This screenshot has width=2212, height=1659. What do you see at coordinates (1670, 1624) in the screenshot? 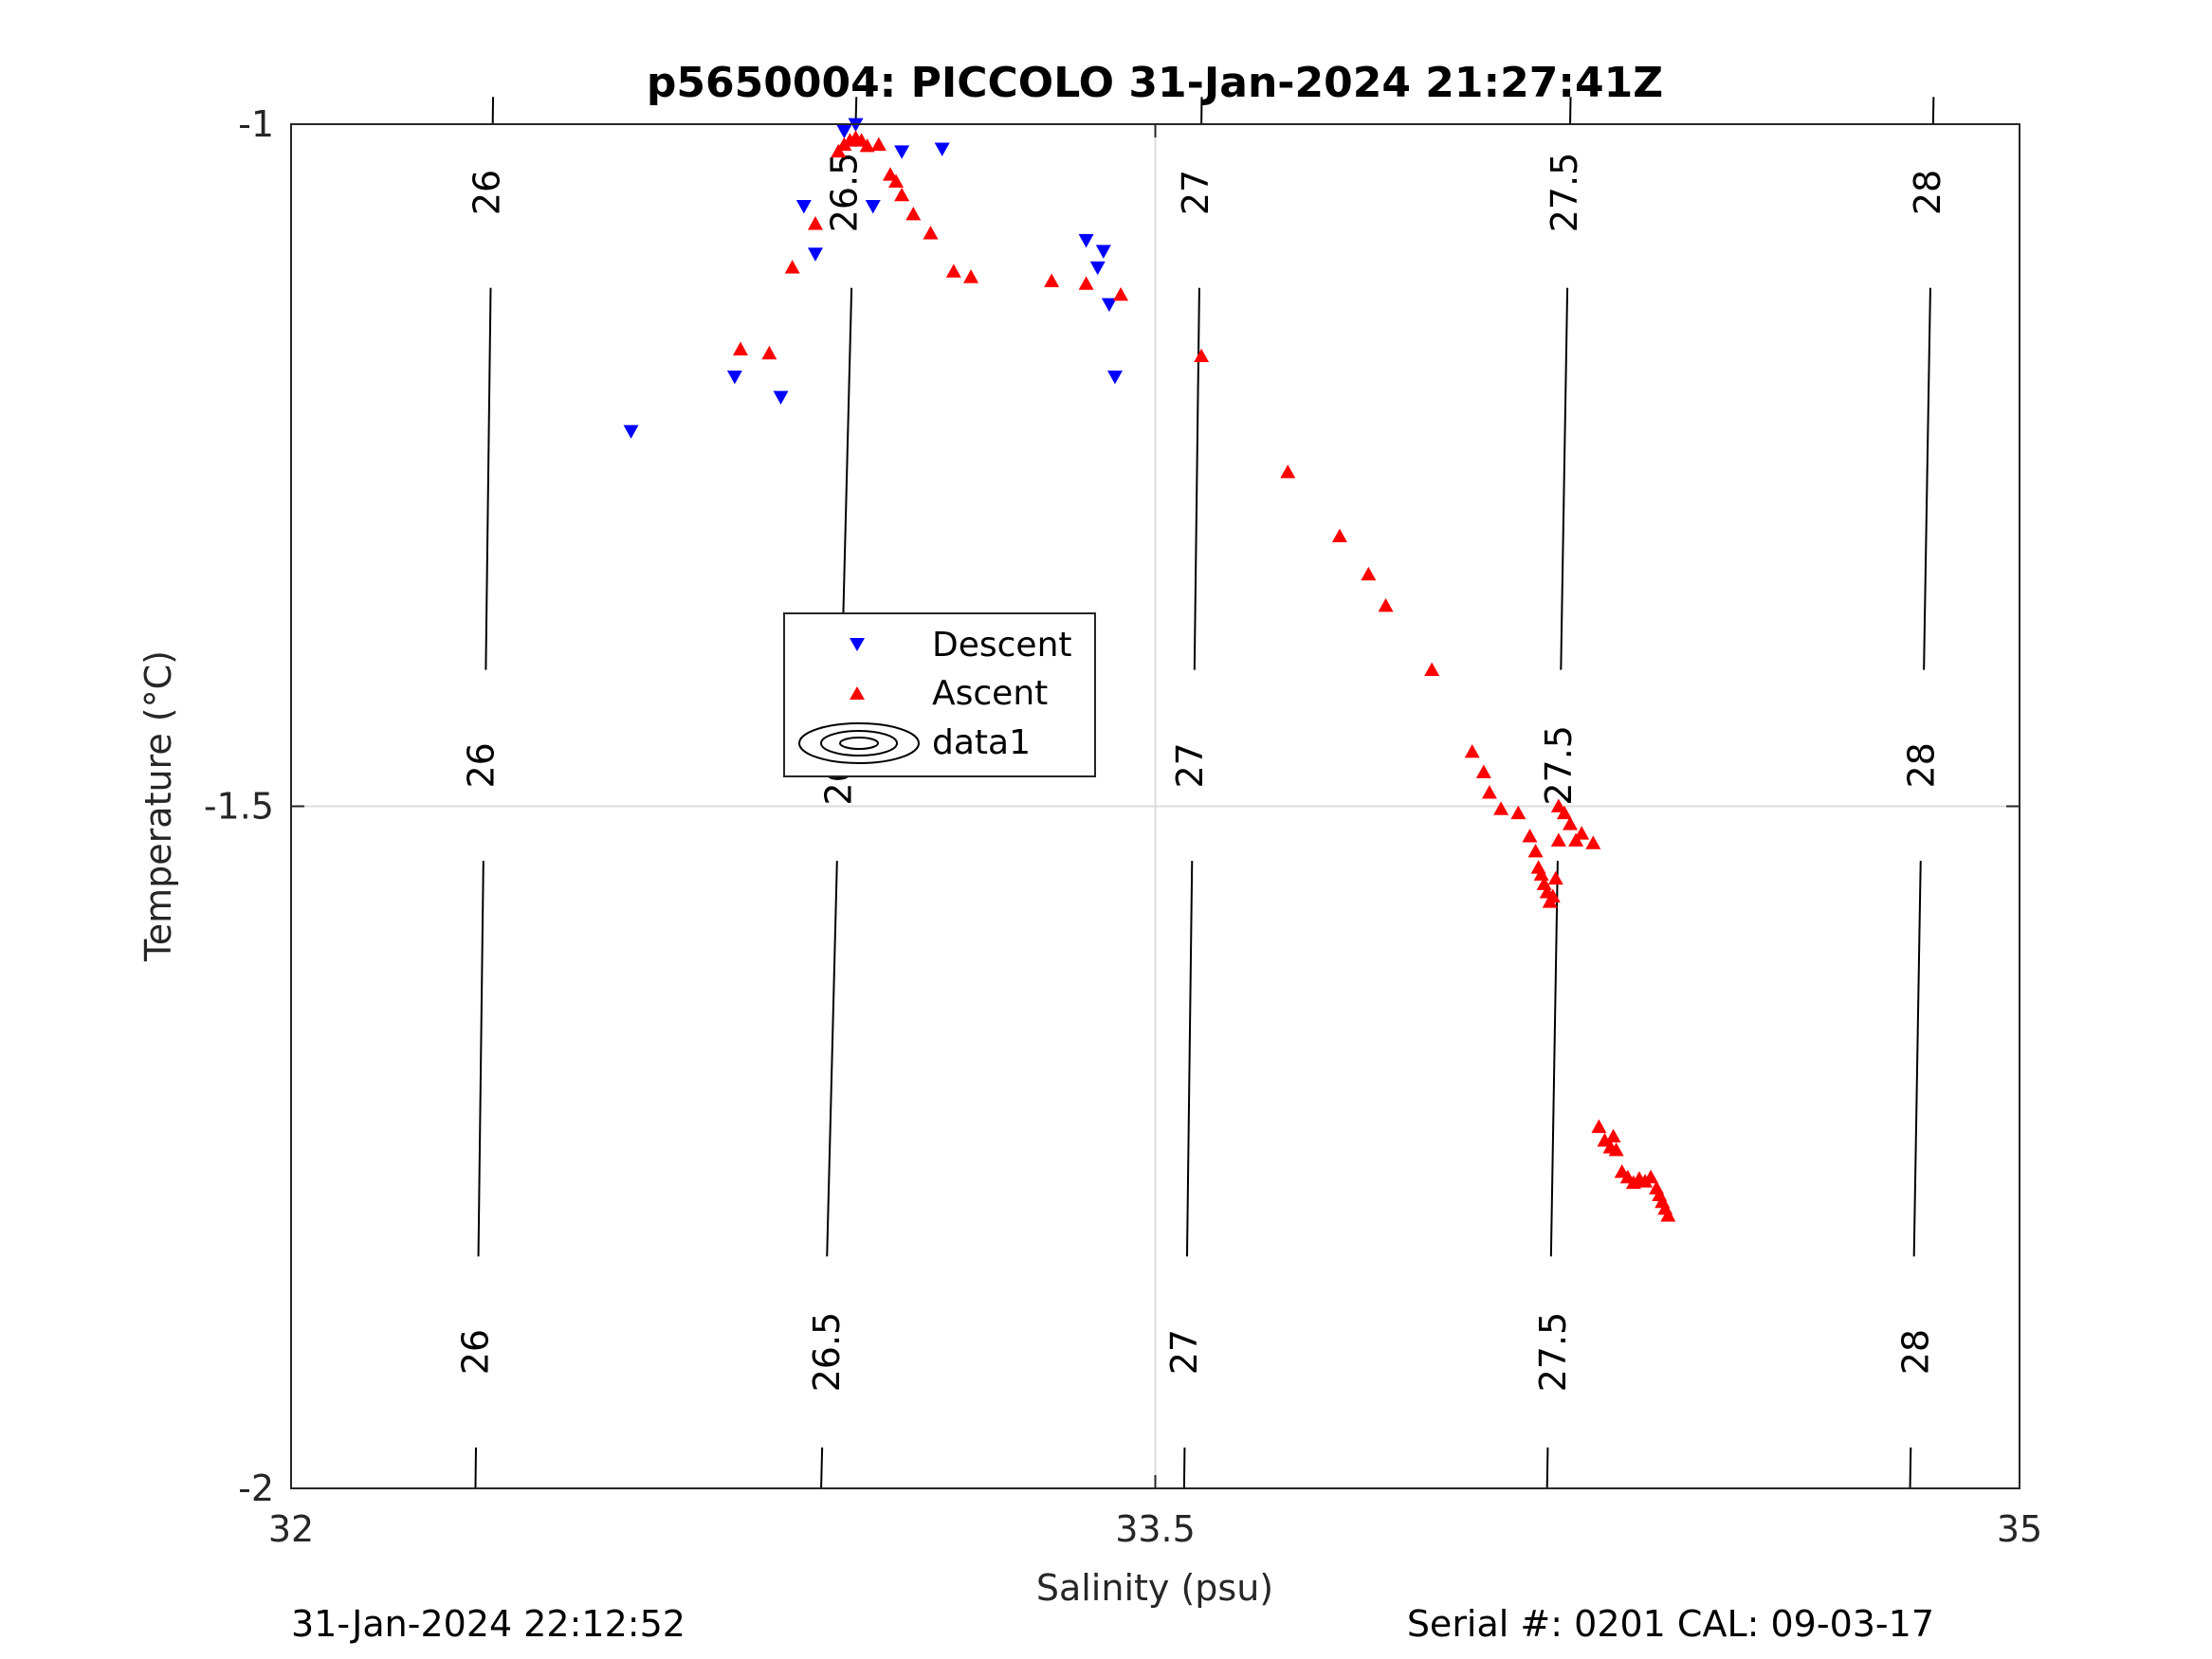
I see `footer-serial-cal: Serial #: 0201 CAL: 09-03-17` at bounding box center [1670, 1624].